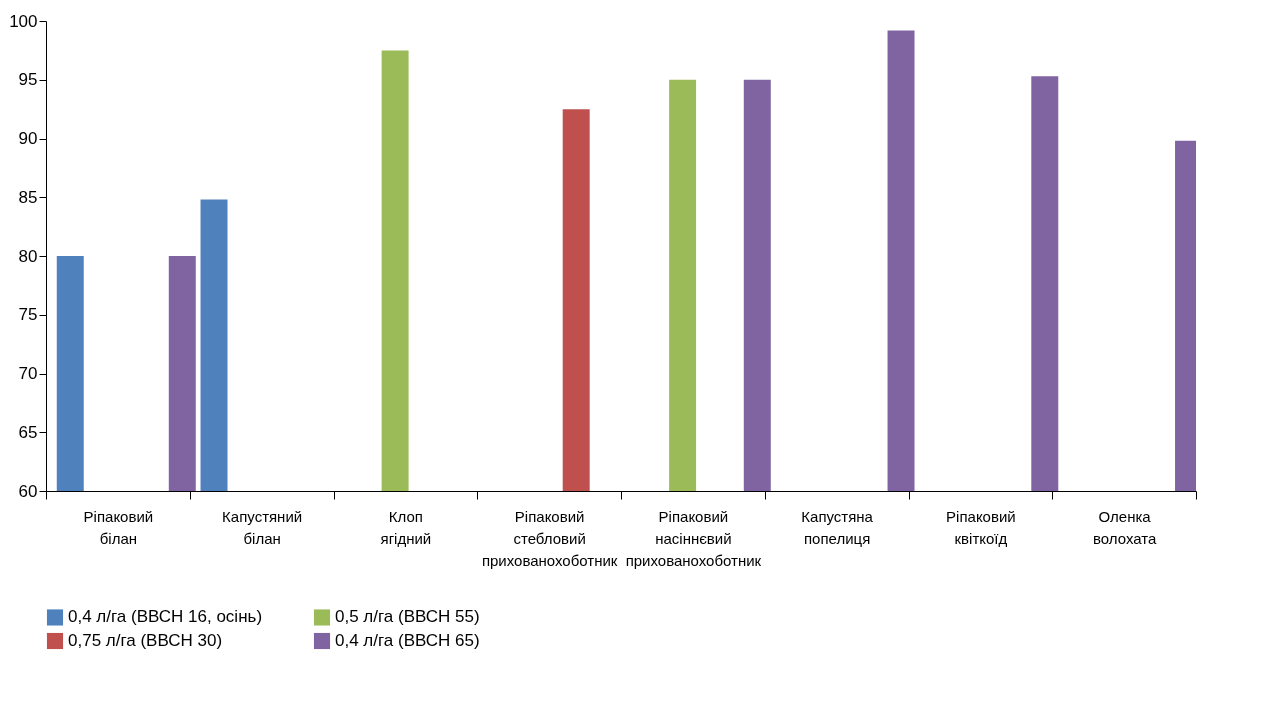 The height and width of the screenshot is (727, 1263). Describe the element at coordinates (28, 315) in the screenshot. I see `y-tick-label: 75` at that location.